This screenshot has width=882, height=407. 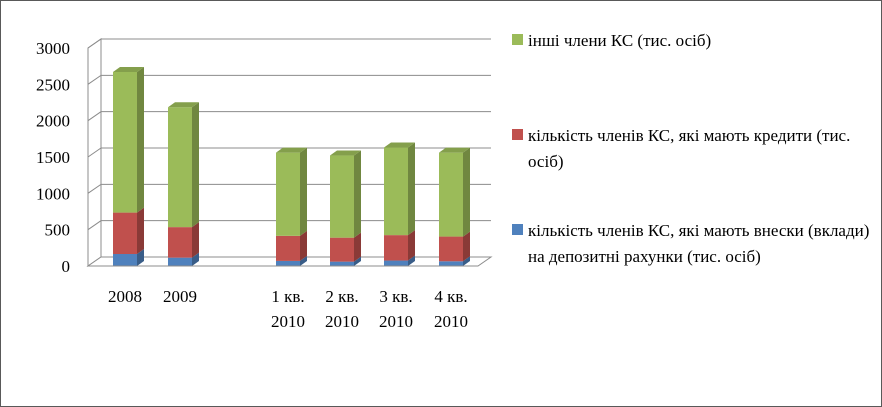 What do you see at coordinates (395, 296) in the screenshot?
I see `x-tick-label: 3 кв.` at bounding box center [395, 296].